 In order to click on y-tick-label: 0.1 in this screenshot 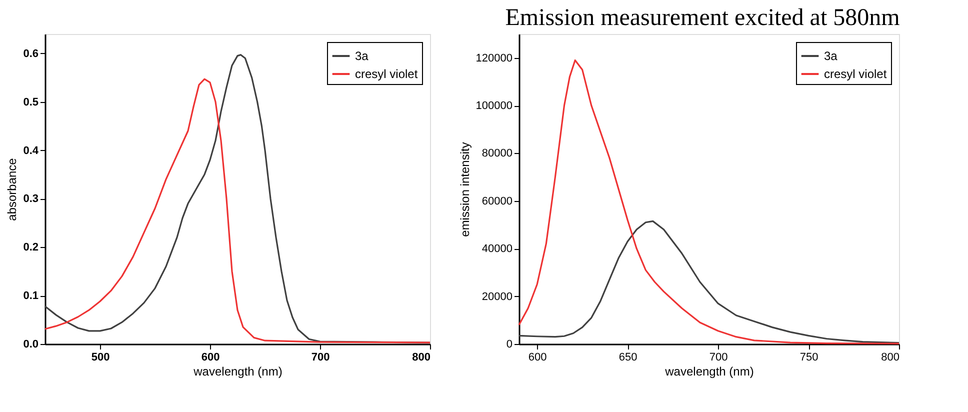, I will do `click(30, 296)`.